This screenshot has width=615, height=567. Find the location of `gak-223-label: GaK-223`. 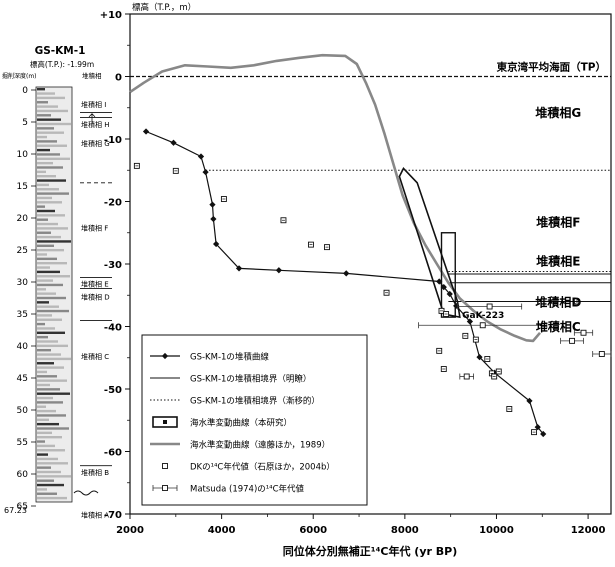

gak-223-label: GaK-223 is located at coordinates (483, 316).